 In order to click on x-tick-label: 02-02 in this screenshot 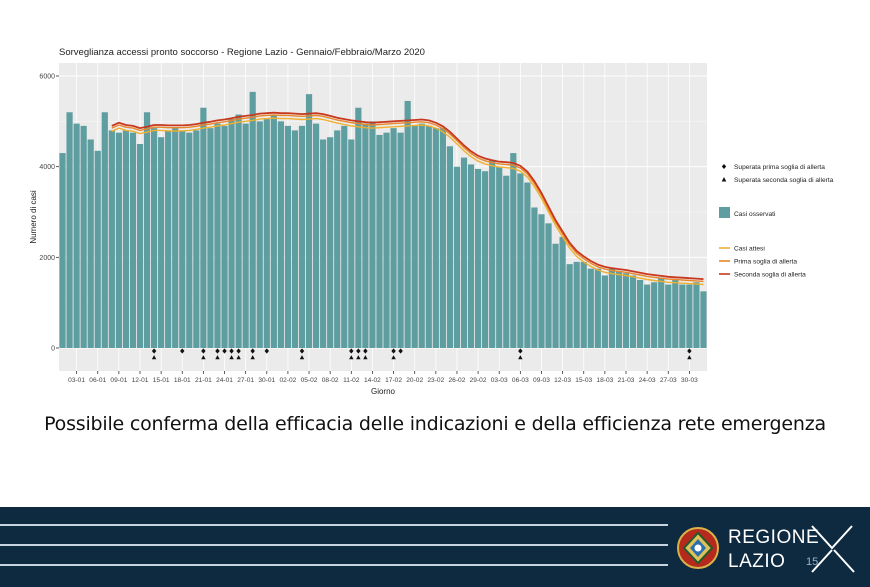, I will do `click(287, 380)`.